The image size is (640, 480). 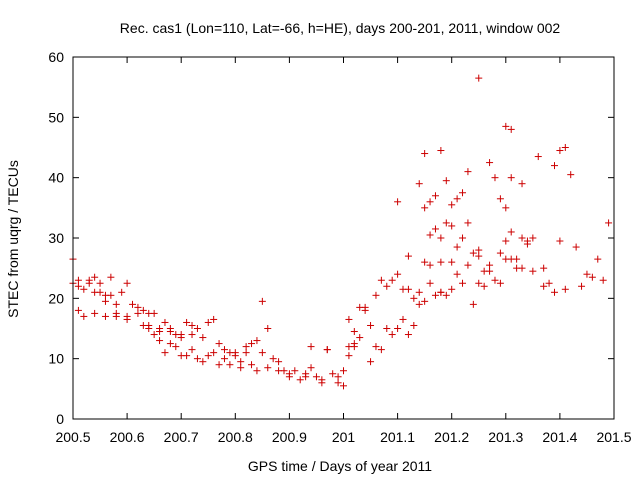 I want to click on x-tick-label: 201.1, so click(x=397, y=437).